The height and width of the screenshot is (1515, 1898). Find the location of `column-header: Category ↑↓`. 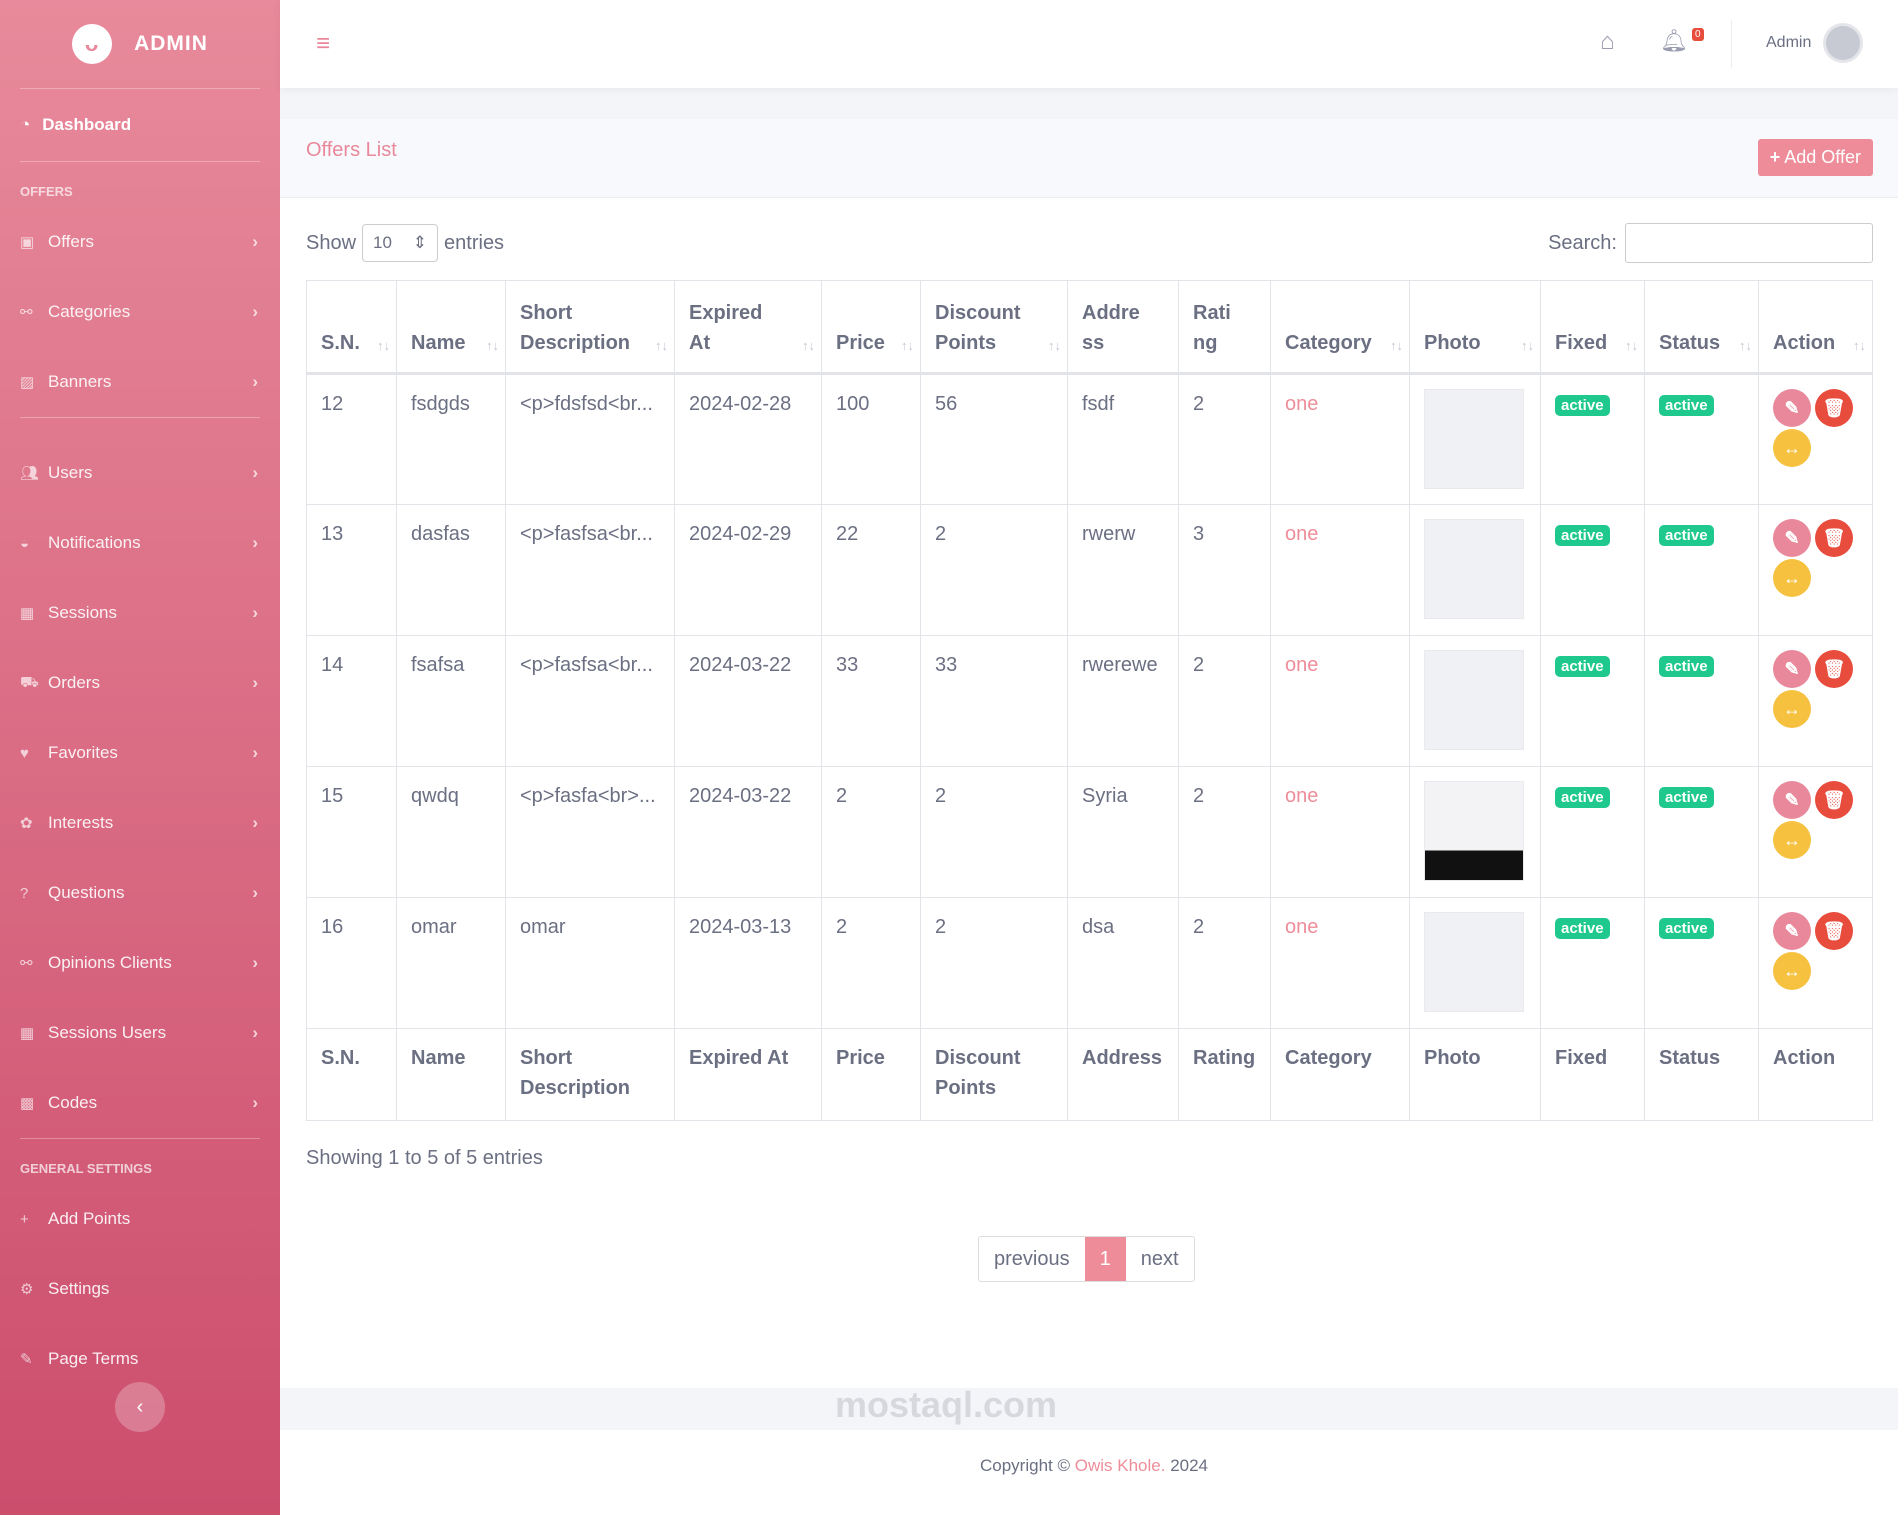

column-header: Category ↑↓ is located at coordinates (1340, 327).